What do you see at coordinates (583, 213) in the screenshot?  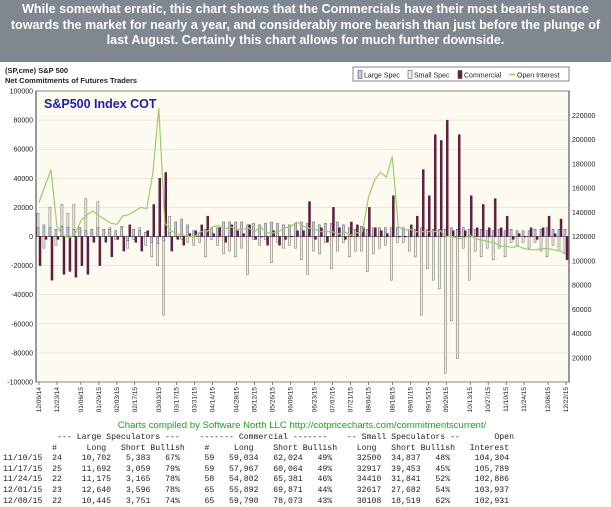 I see `y-right-tick-label: 140000` at bounding box center [583, 213].